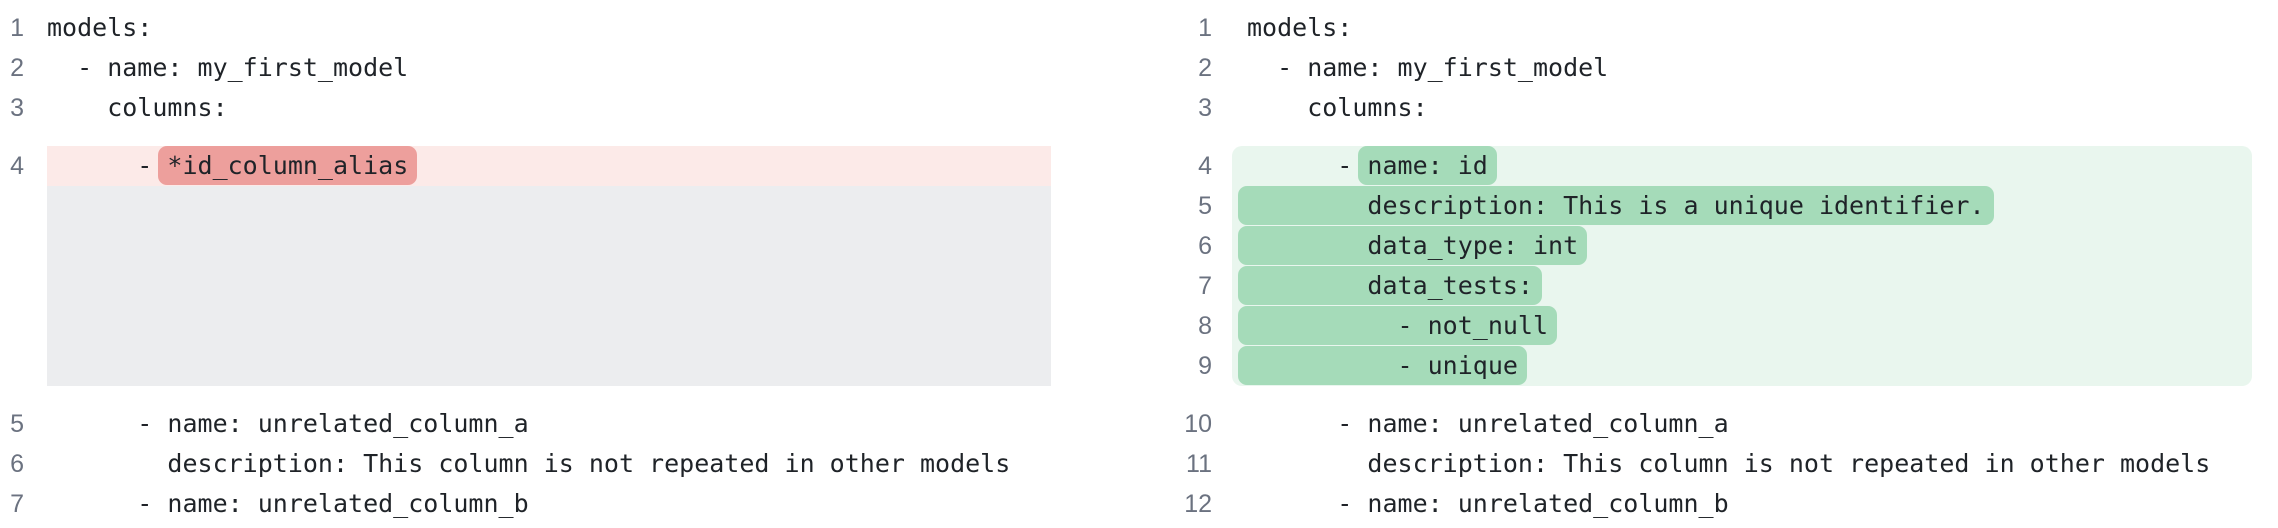  Describe the element at coordinates (1427, 165) in the screenshot. I see `added-token-highlight: name: id` at that location.